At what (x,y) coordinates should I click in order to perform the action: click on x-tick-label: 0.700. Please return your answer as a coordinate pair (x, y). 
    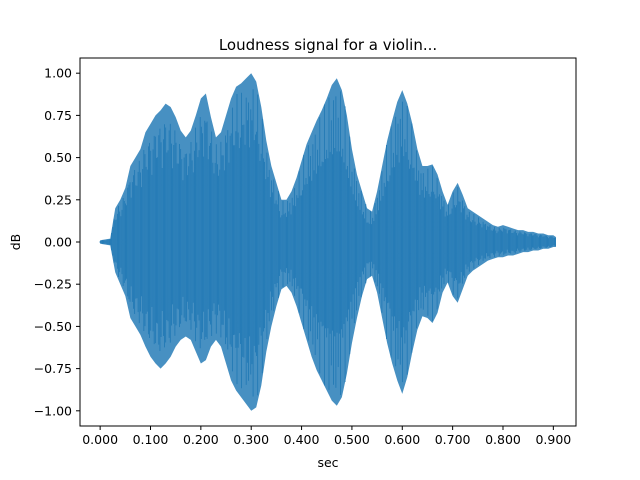
    Looking at the image, I should click on (453, 439).